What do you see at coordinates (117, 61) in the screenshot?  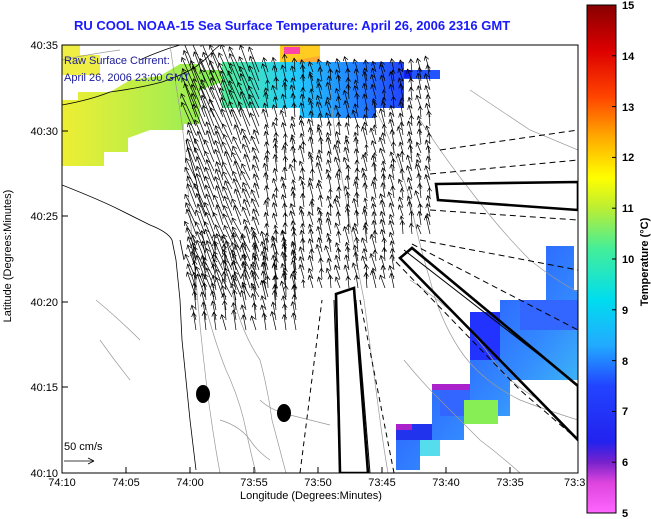 I see `current-label-line1: Raw Surface Current:` at bounding box center [117, 61].